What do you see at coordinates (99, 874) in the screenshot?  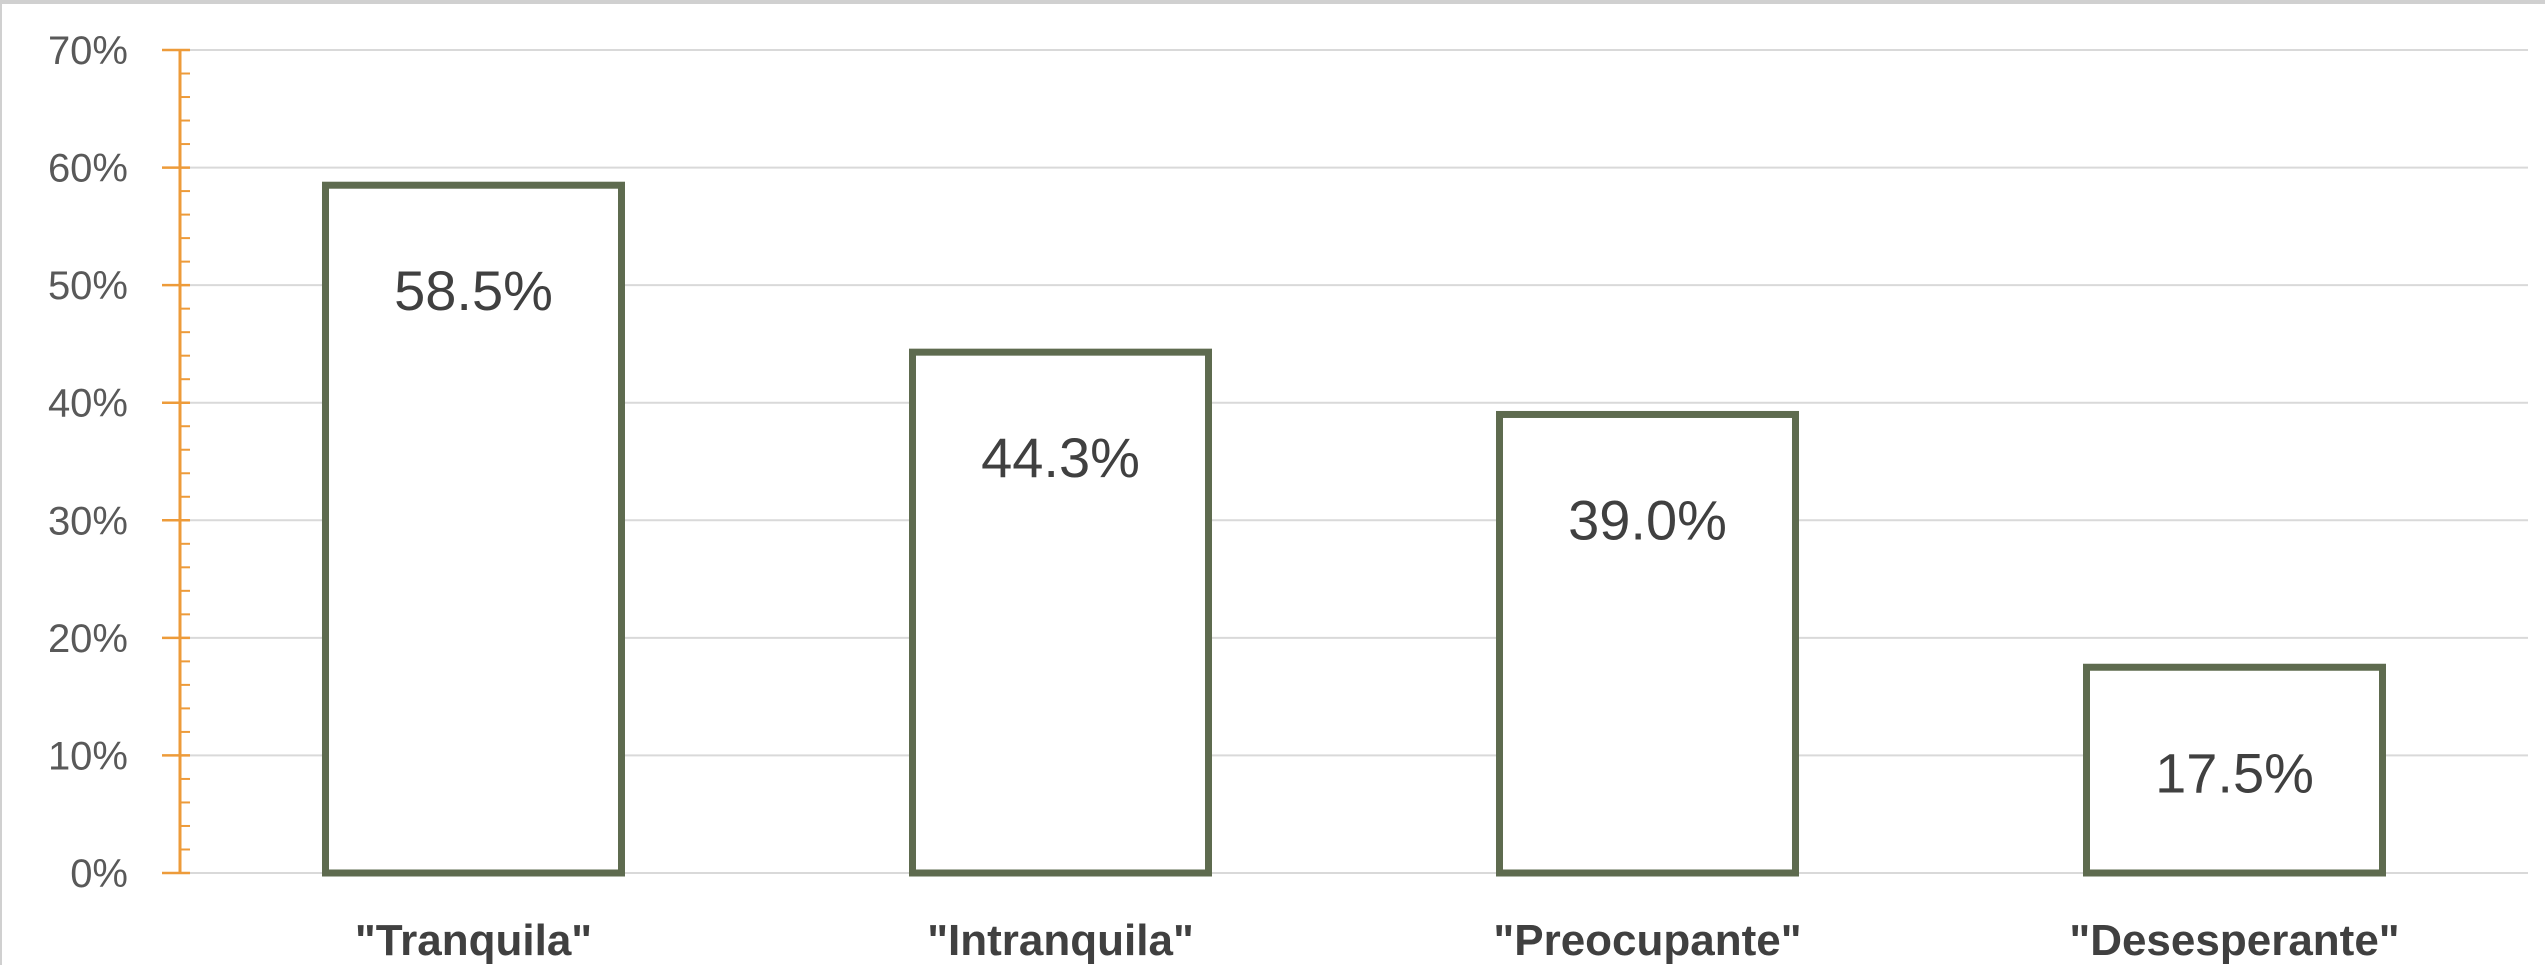 I see `y-tick-label: 0%` at bounding box center [99, 874].